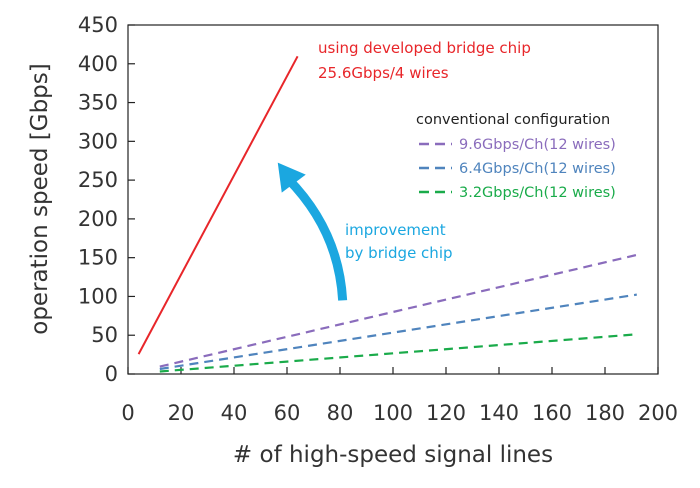 The width and height of the screenshot is (700, 488). I want to click on x-tick-label: 0, so click(127, 413).